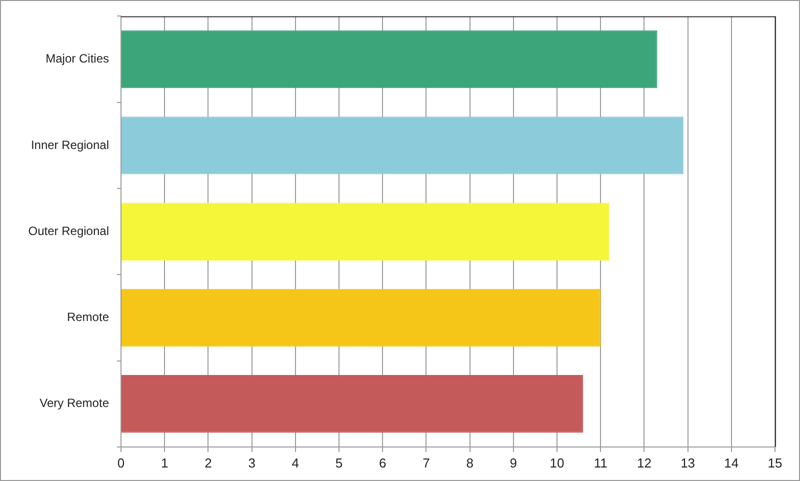 The height and width of the screenshot is (481, 800). What do you see at coordinates (88, 317) in the screenshot?
I see `y-tick-label: Remote` at bounding box center [88, 317].